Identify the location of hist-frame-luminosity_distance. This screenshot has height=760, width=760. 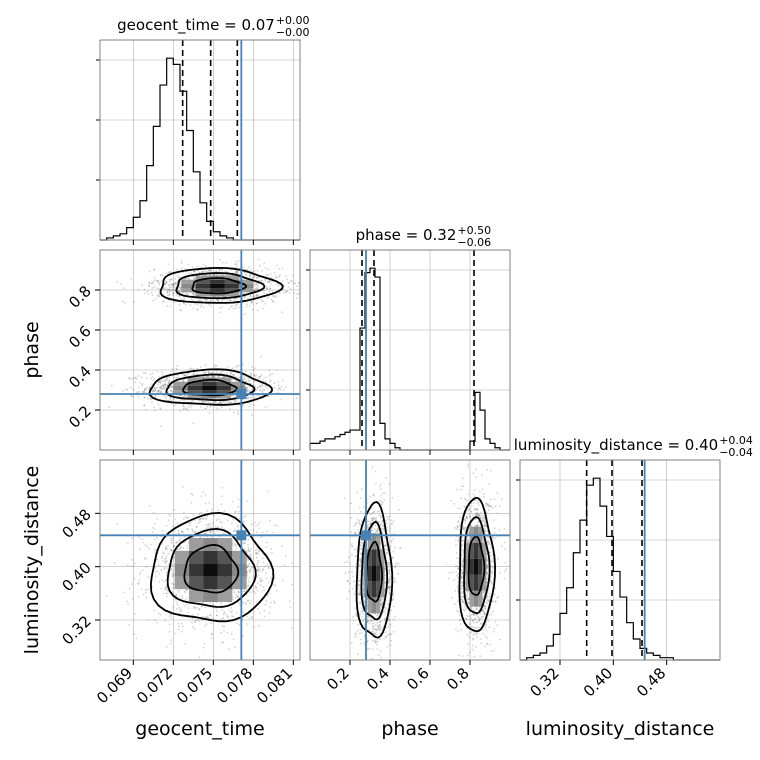
(620, 560).